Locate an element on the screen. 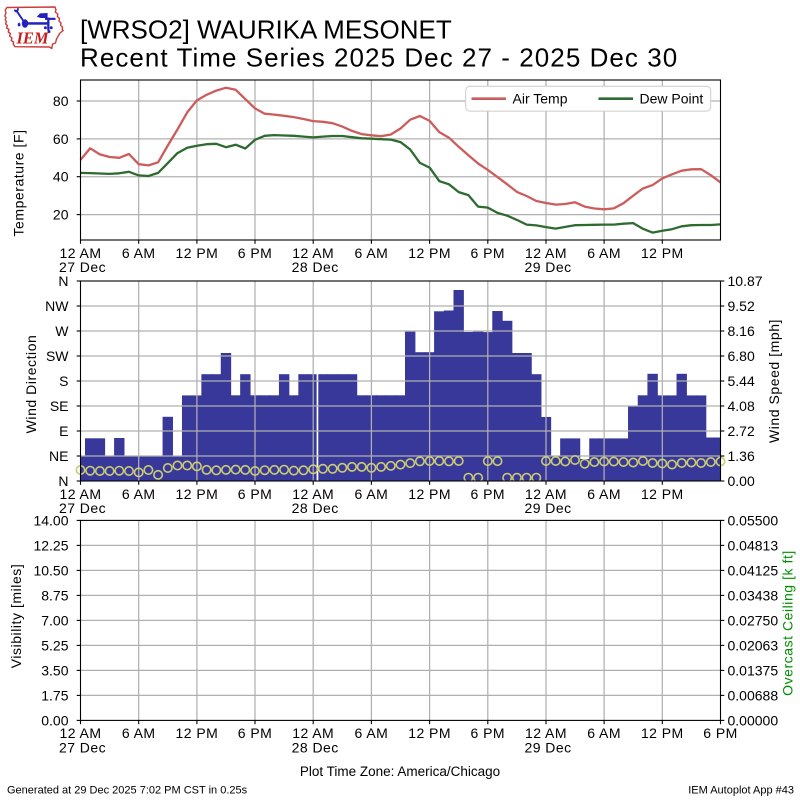  svg-text: E is located at coordinates (63, 431).